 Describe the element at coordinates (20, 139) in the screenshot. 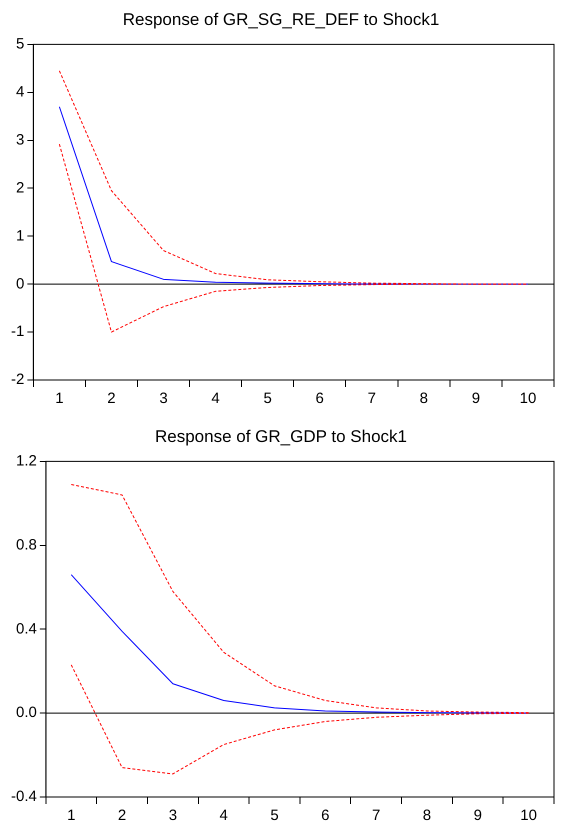

I see `y-tick-label: 3` at that location.